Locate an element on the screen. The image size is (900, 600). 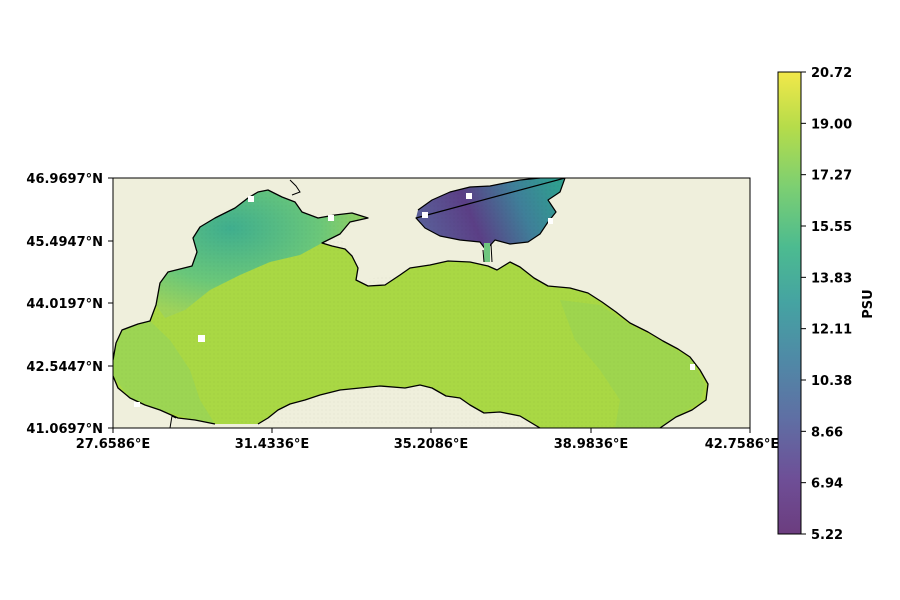
lat-tick-label: 42.5447°N is located at coordinates (64, 367).